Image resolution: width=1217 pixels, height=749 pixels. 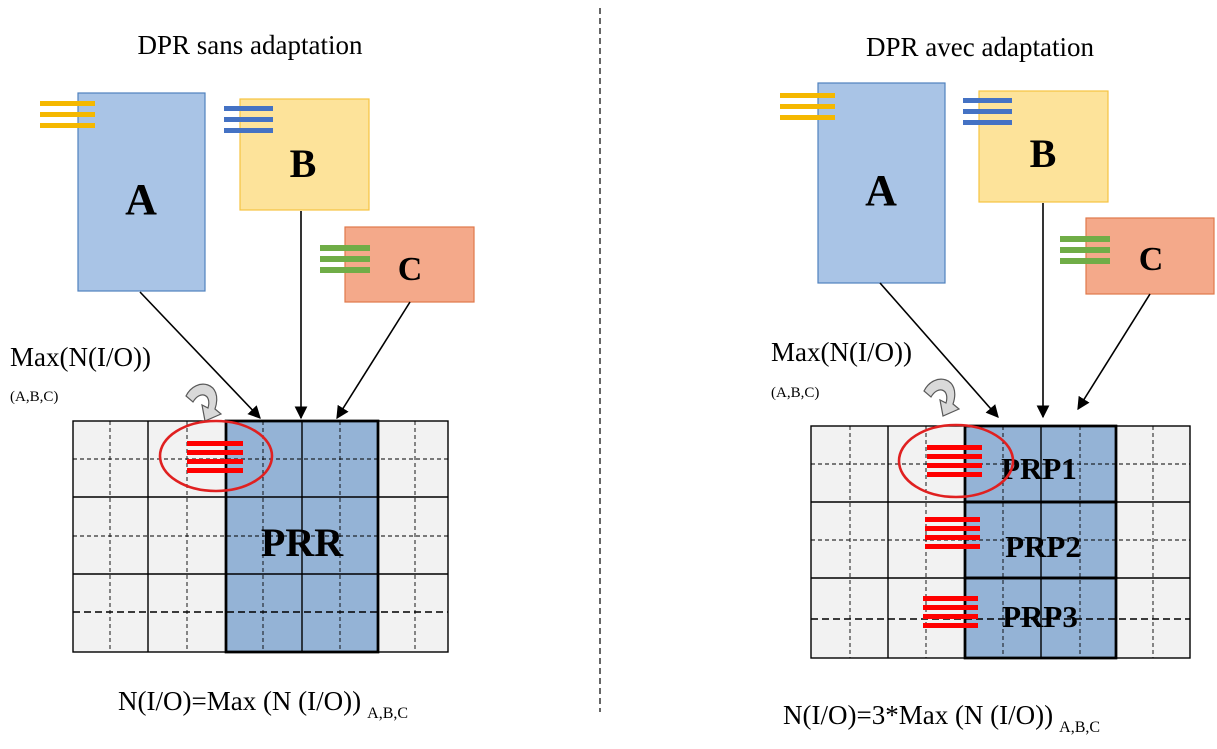 I want to click on right-module-a, so click(x=881, y=183).